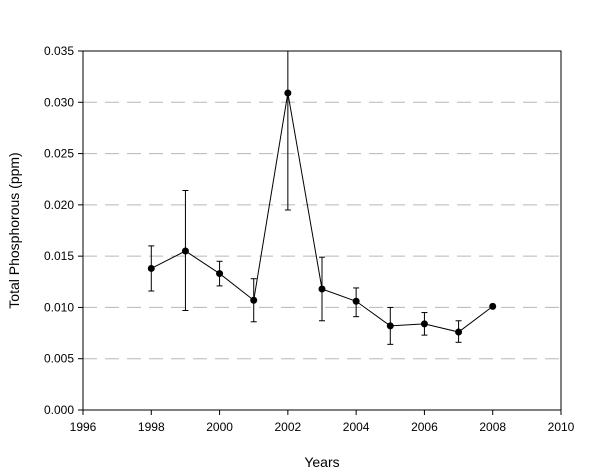 The height and width of the screenshot is (474, 594). I want to click on y-axis-ticks: 0.000 0.005 0.010 0.015 0.020 0.025 0.030 0.035, so click(63, 230).